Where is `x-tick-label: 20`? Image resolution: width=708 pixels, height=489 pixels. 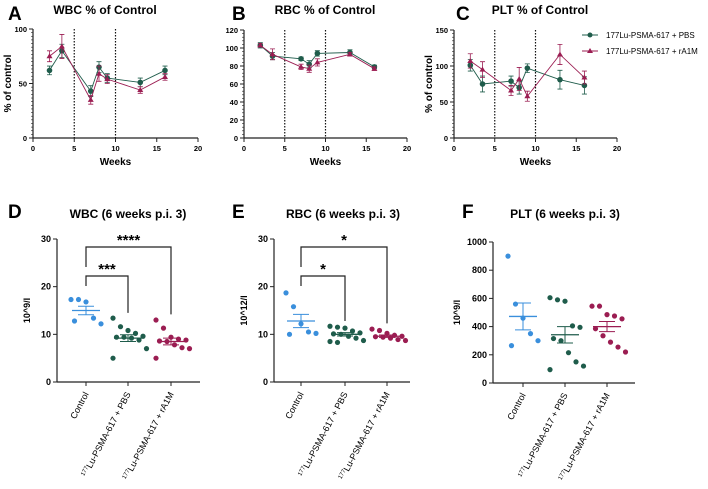
x-tick-label: 20 is located at coordinates (617, 148).